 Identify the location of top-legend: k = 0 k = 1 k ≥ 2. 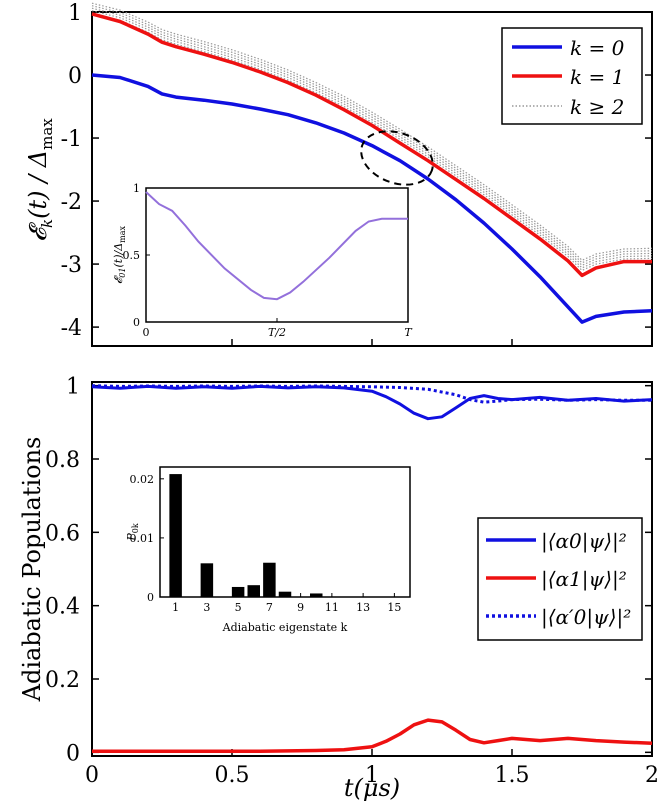
(572, 76).